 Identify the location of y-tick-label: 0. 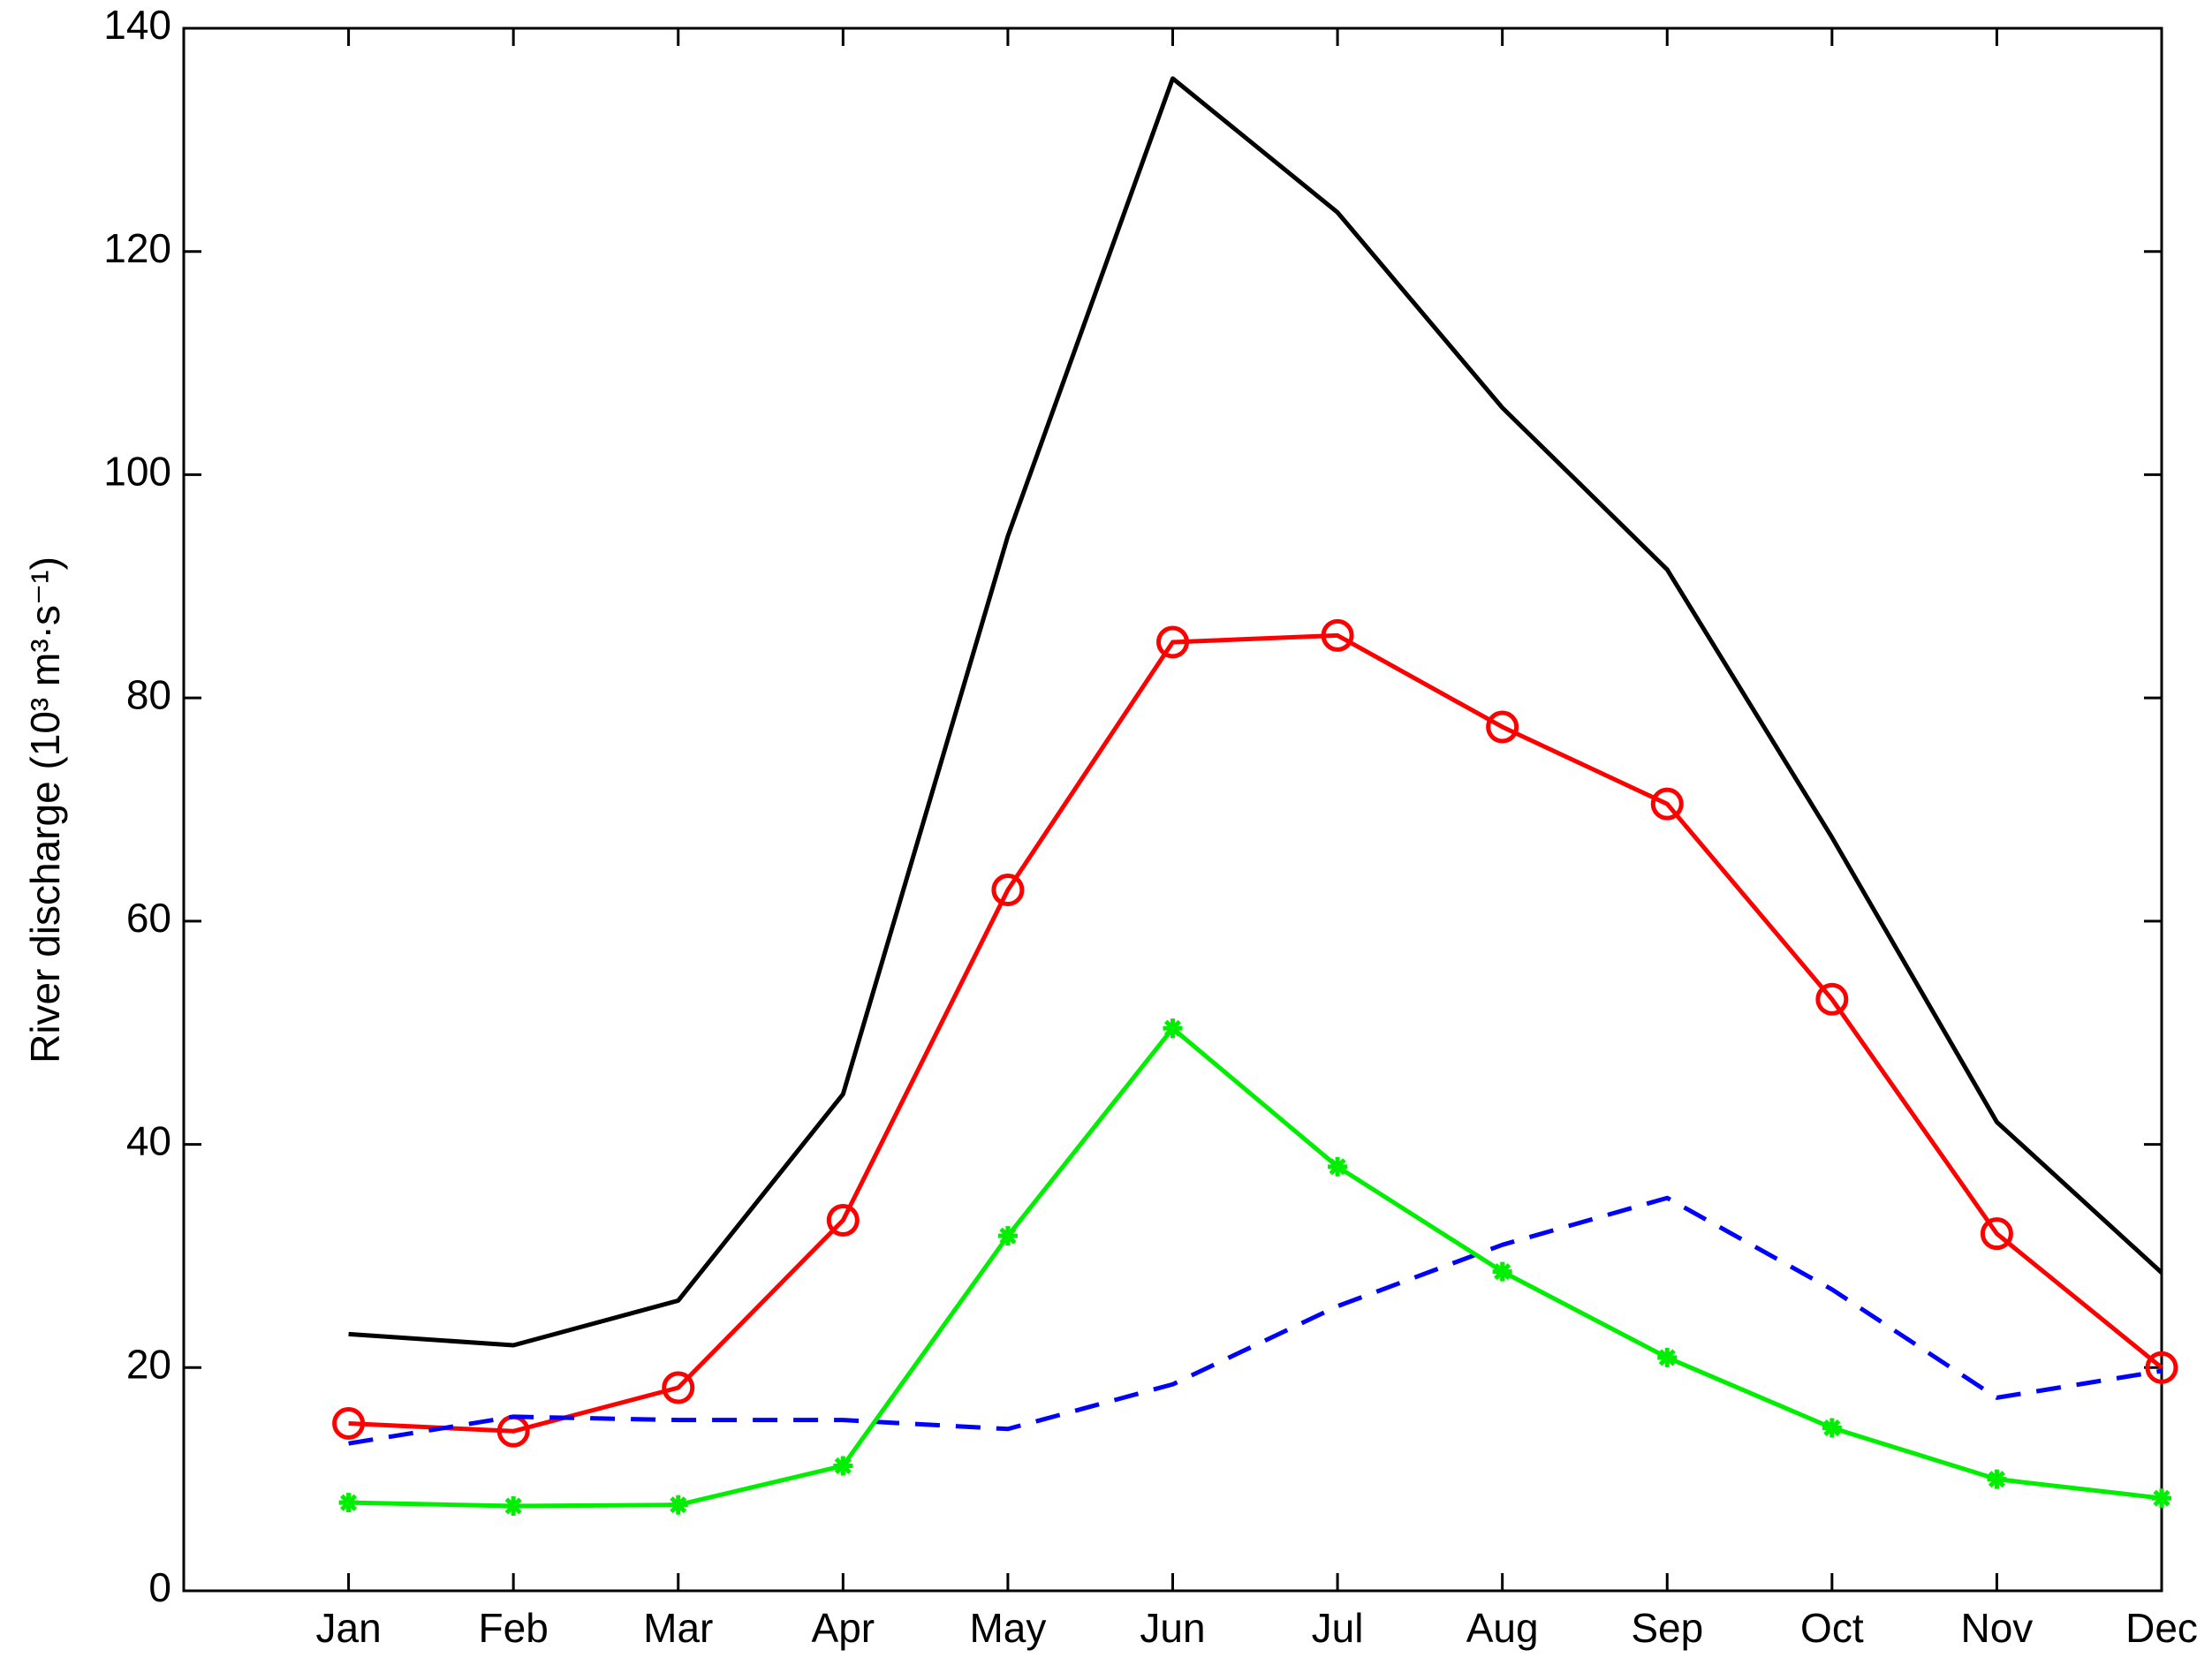
(159, 1587).